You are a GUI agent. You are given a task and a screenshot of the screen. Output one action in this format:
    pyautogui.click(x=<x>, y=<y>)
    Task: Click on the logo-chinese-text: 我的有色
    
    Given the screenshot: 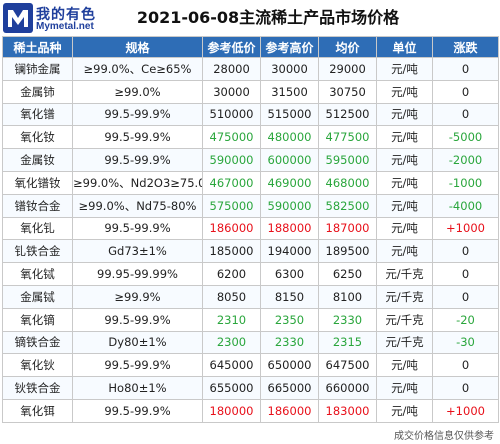 What is the action you would take?
    pyautogui.click(x=66, y=15)
    